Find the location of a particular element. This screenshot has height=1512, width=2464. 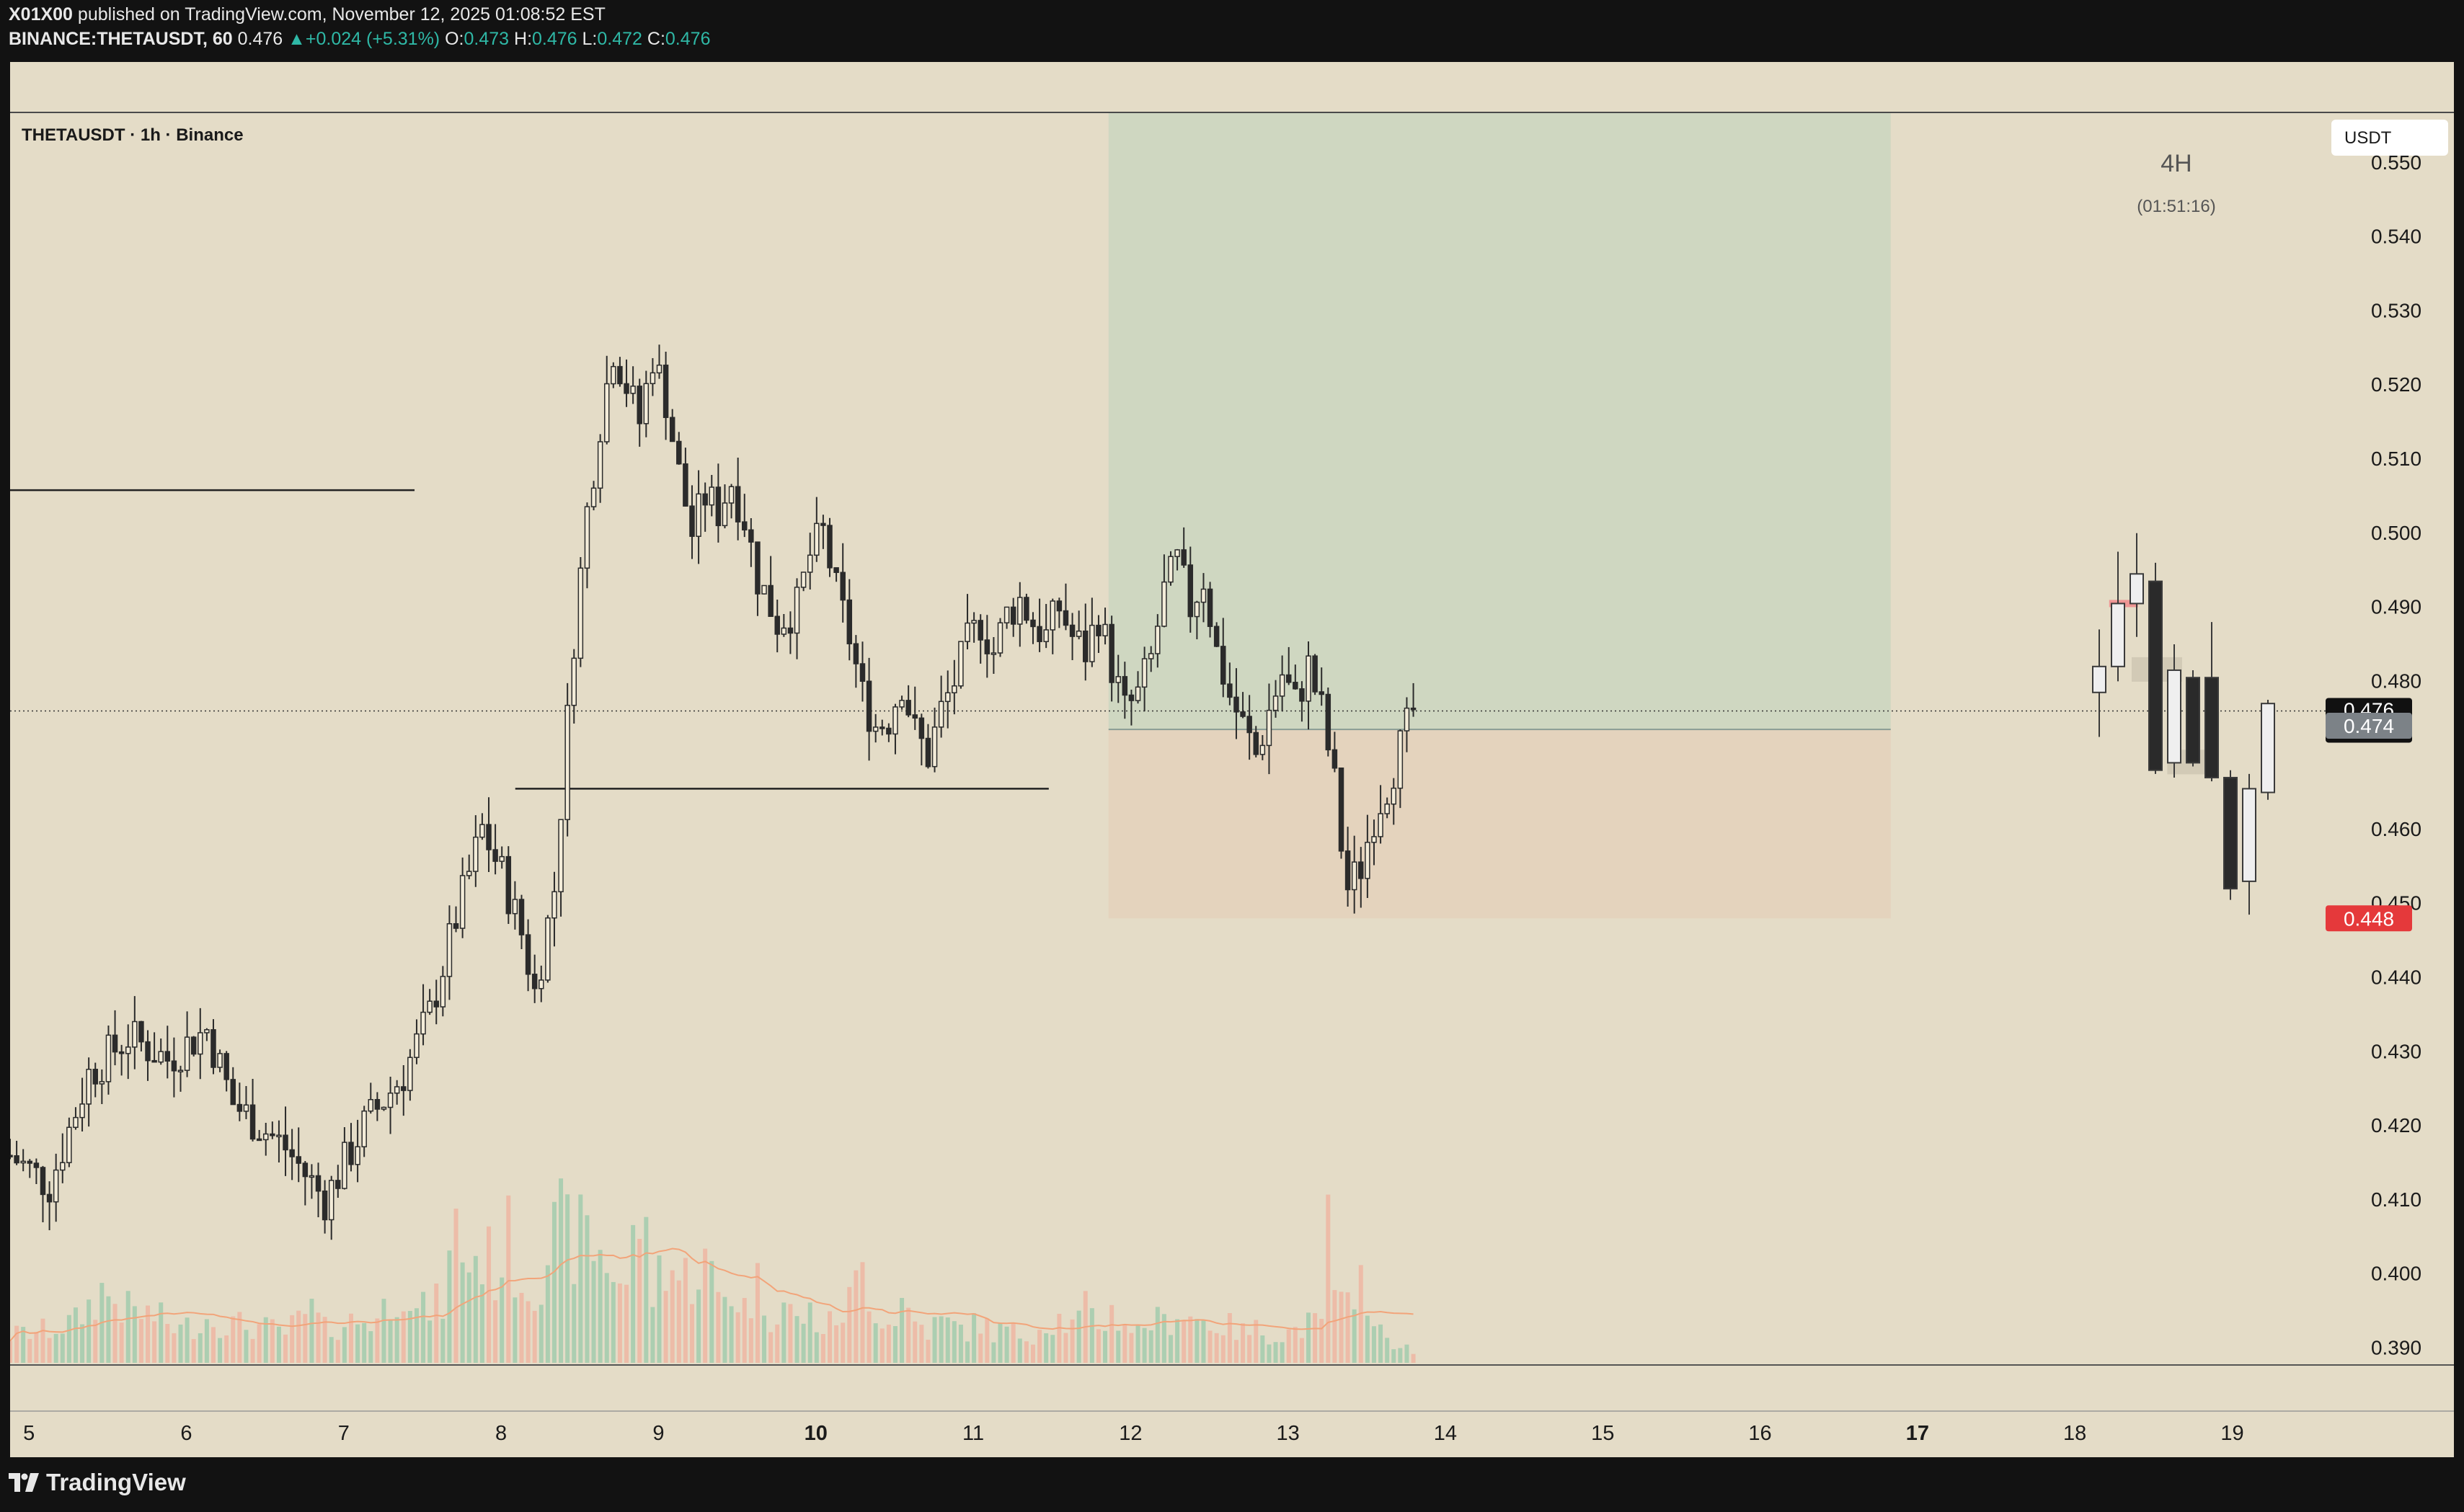

x-tick-label: 5 is located at coordinates (29, 1434).